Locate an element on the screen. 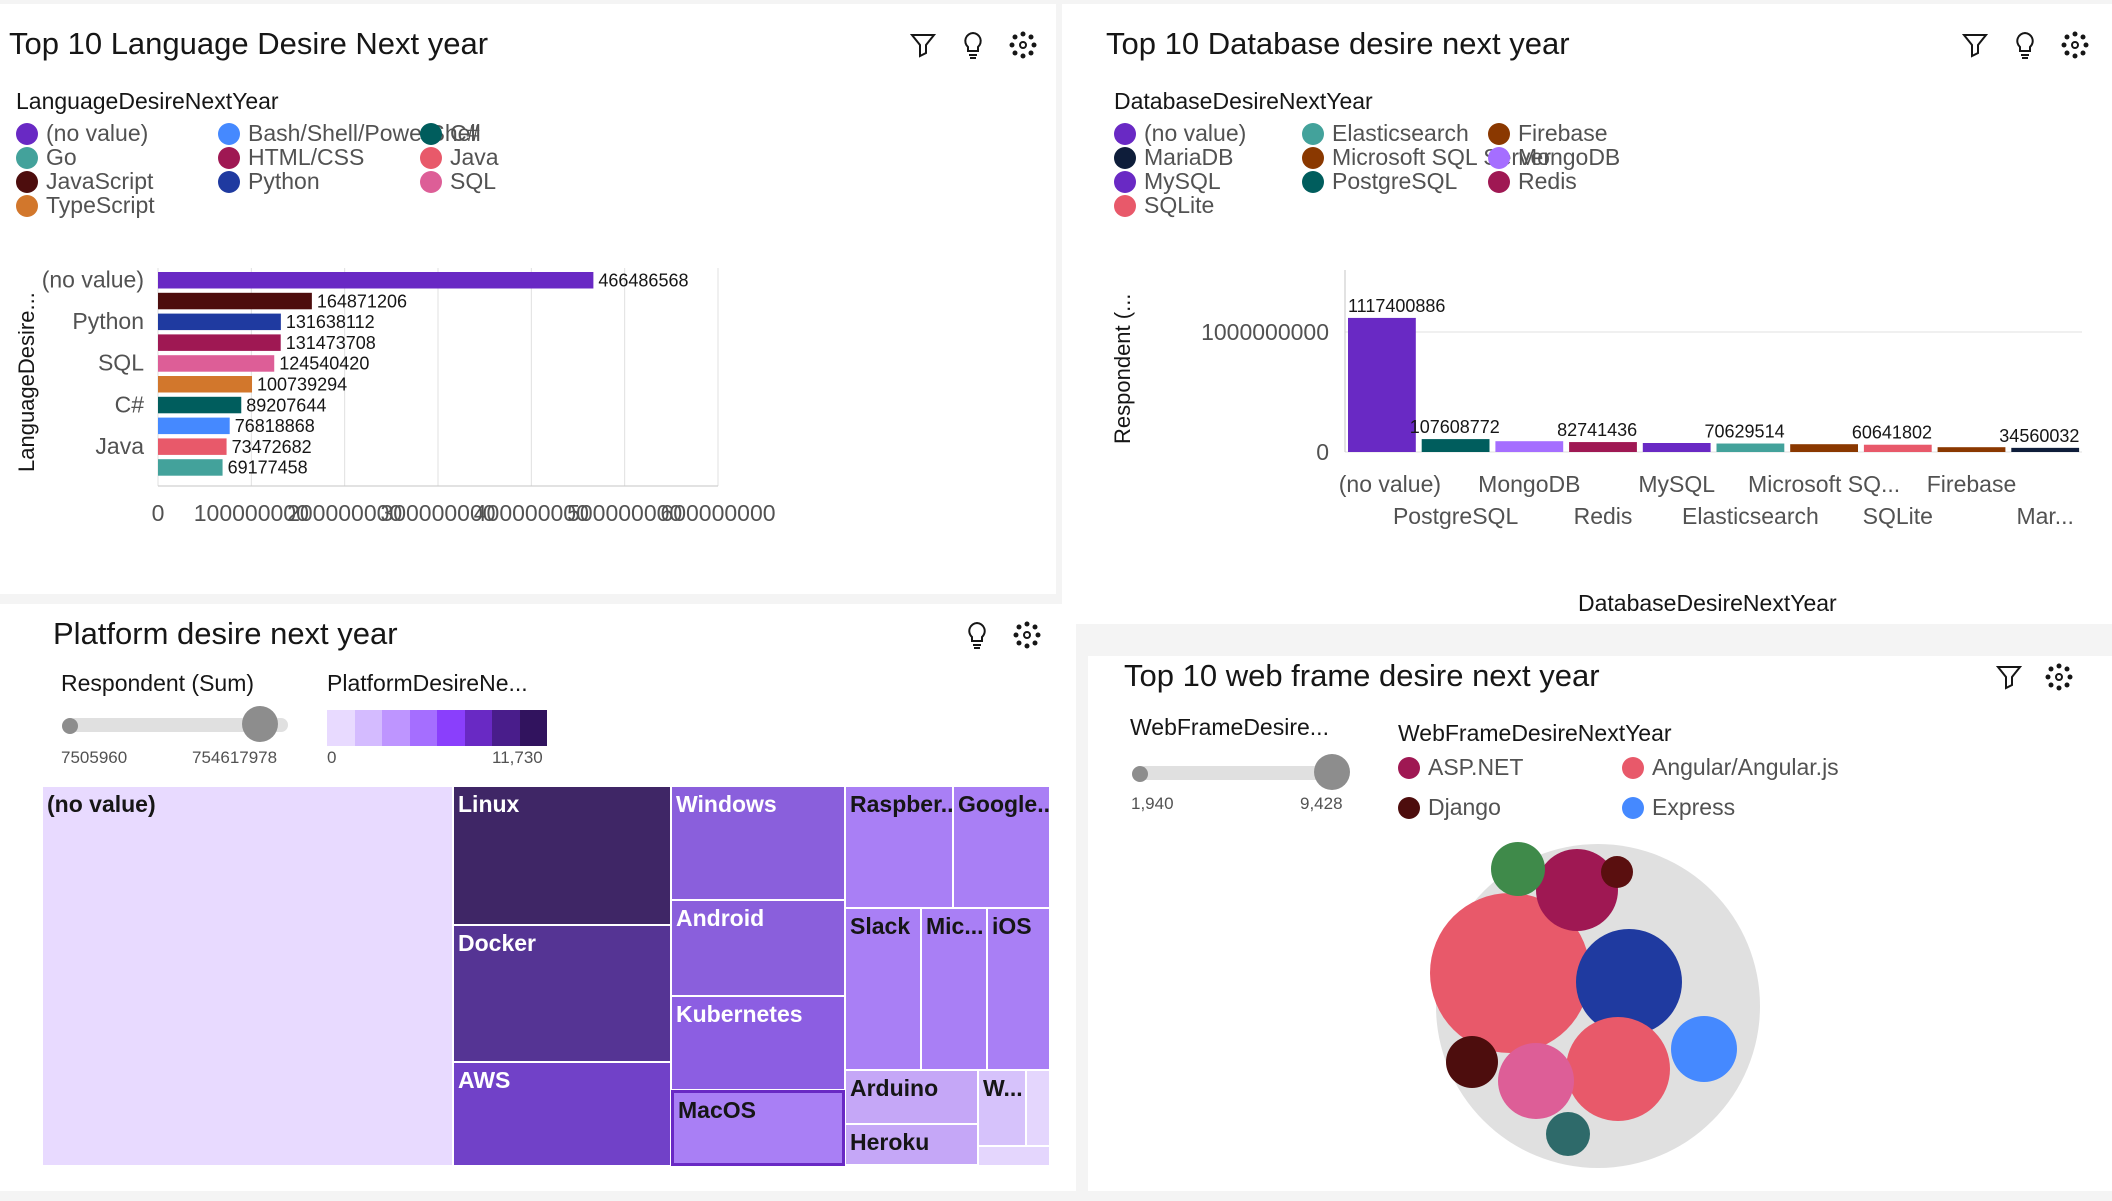 This screenshot has width=2112, height=1201. treemap-cell-kubernetes: Kubernetes is located at coordinates (758, 1043).